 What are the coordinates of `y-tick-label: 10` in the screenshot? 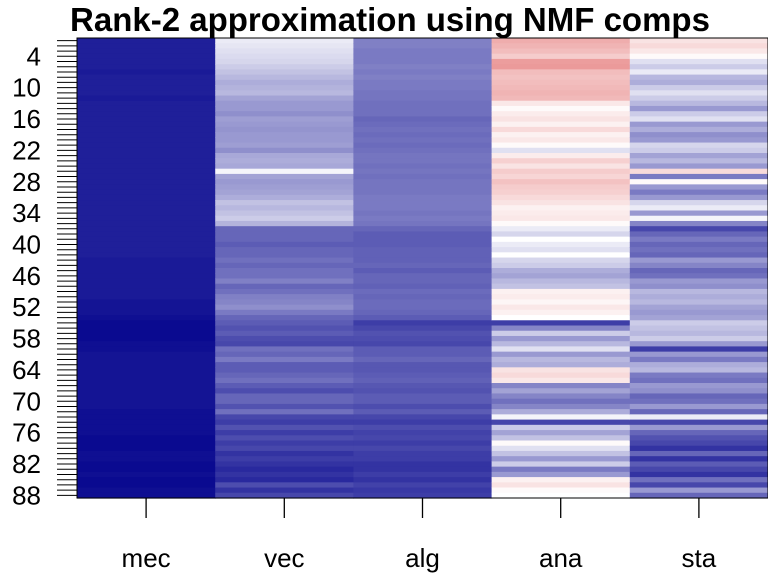 It's located at (26, 88).